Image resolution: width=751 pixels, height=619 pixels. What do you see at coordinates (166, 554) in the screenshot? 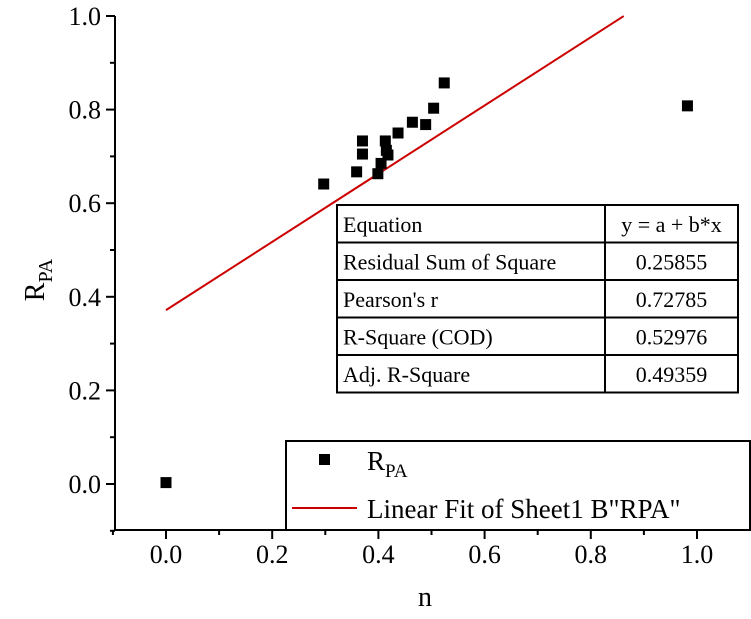
I see `x-tick-label: 0.0` at bounding box center [166, 554].